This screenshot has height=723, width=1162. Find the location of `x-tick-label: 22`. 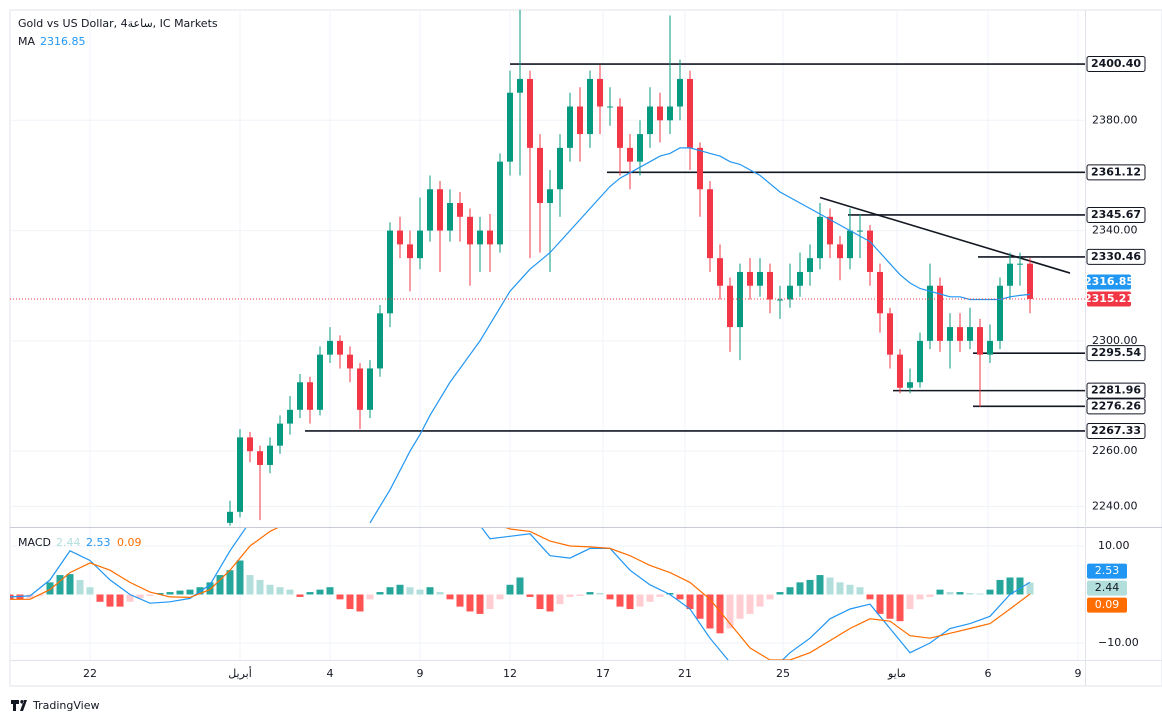

x-tick-label: 22 is located at coordinates (90, 673).